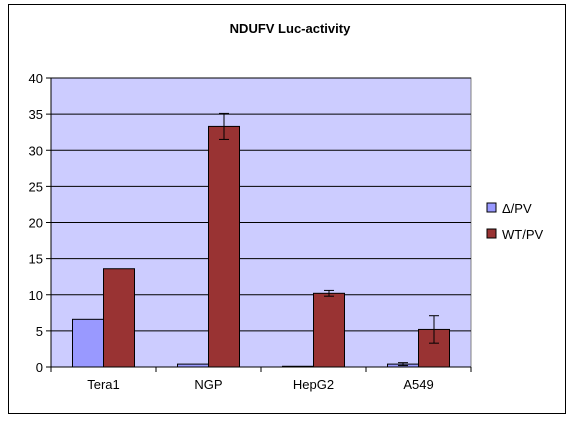  Describe the element at coordinates (313, 384) in the screenshot. I see `x-tick-label: HepG2` at that location.